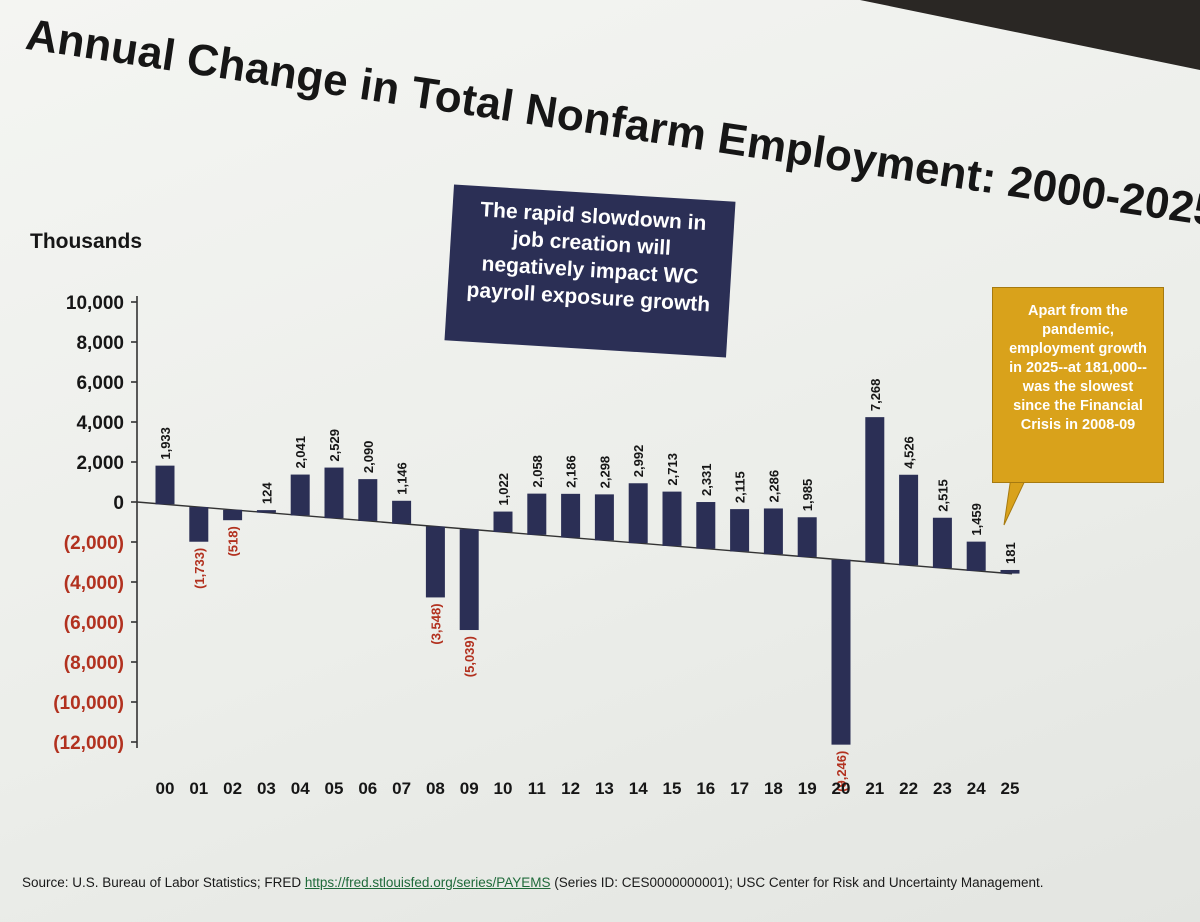 The height and width of the screenshot is (922, 1200). I want to click on x-tick-label: 04, so click(300, 788).